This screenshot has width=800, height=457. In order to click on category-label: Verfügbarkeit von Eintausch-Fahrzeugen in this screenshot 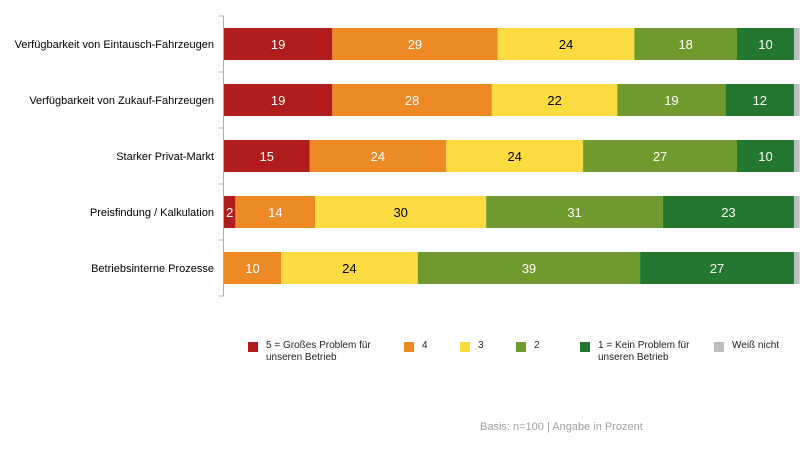, I will do `click(114, 45)`.